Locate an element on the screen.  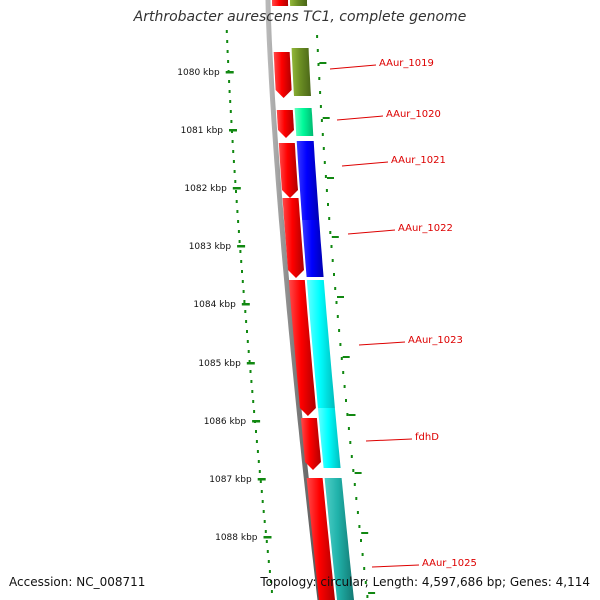
ruler-dotted-track is located at coordinates (249, 311).